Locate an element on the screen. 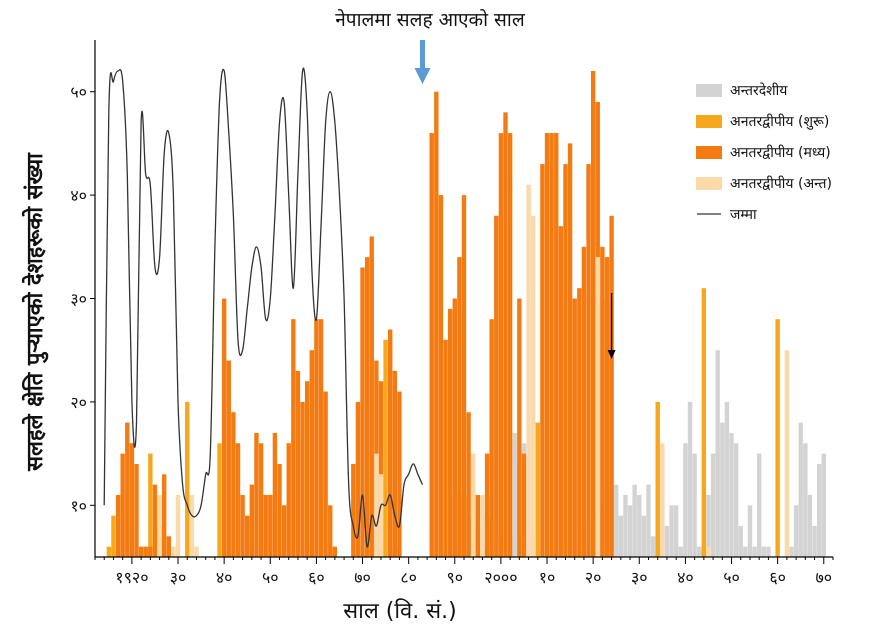 The height and width of the screenshot is (636, 890). x-tick-label: ४० is located at coordinates (685, 577).